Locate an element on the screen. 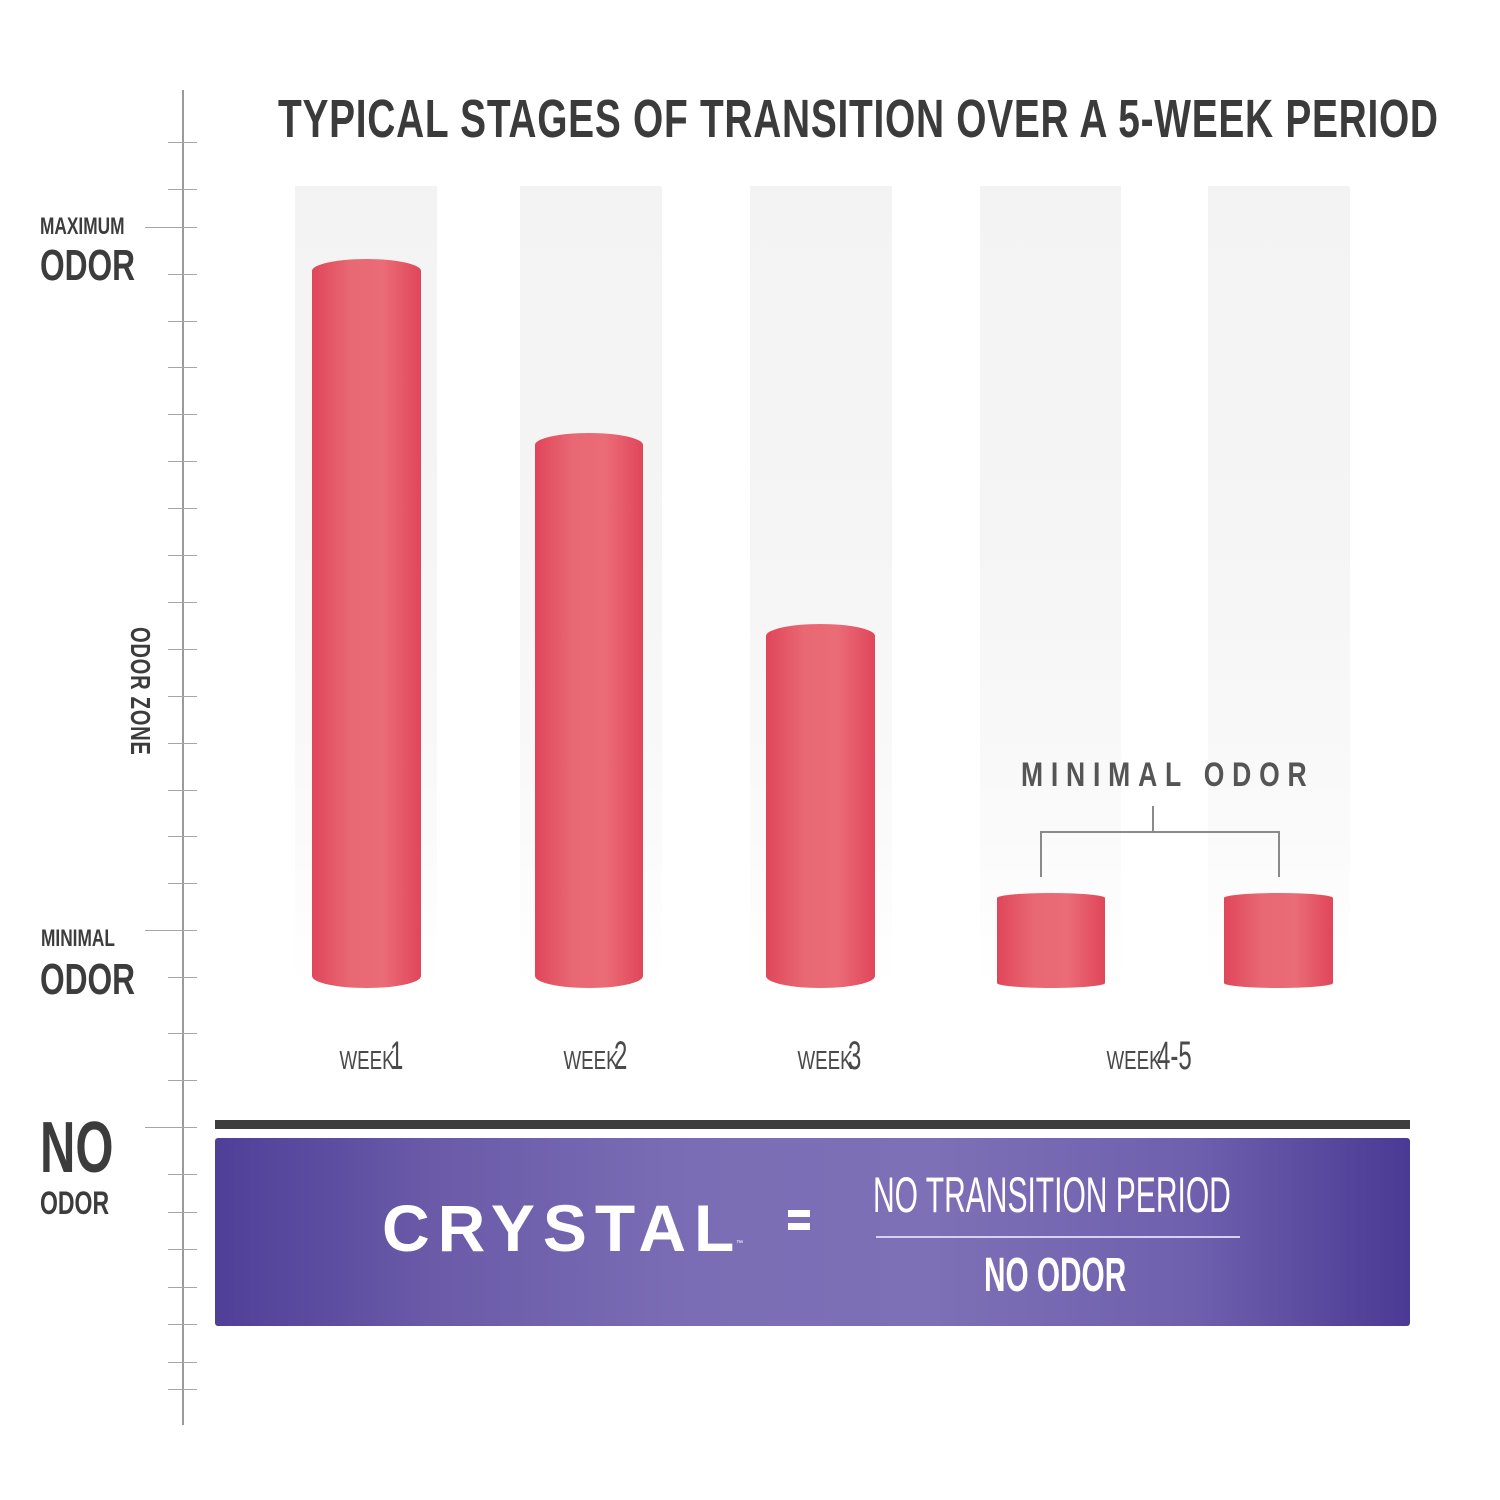 This screenshot has width=1500, height=1500. trademark-symbol: ™ is located at coordinates (739, 1243).